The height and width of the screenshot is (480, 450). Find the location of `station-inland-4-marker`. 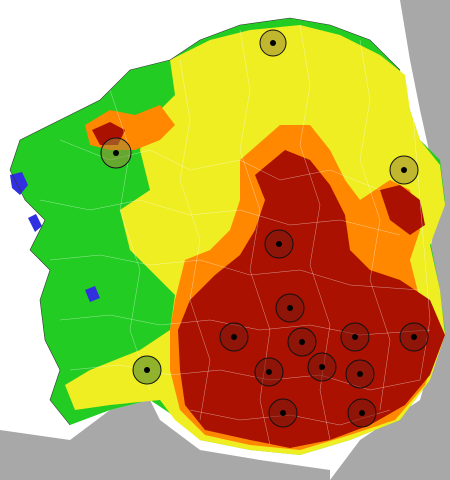

station-inland-4-marker is located at coordinates (302, 342).